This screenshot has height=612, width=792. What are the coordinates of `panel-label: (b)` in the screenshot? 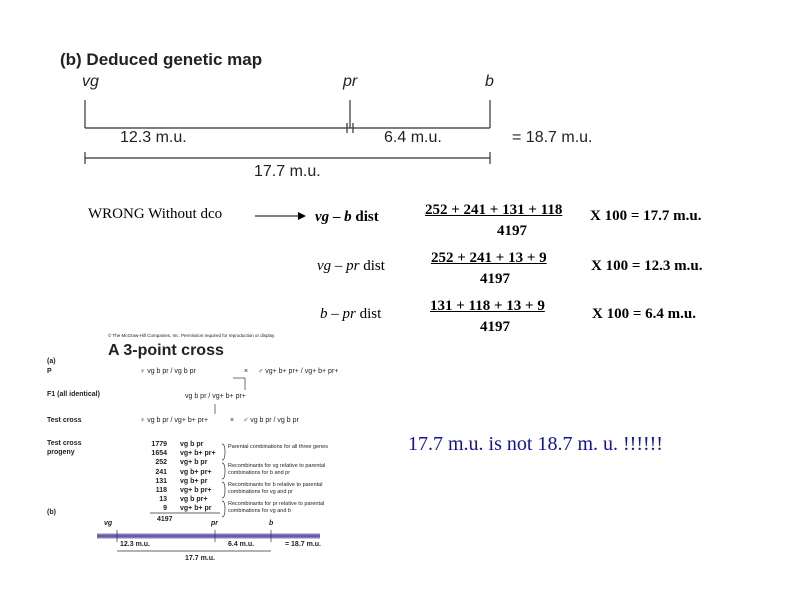 It's located at (51, 512).